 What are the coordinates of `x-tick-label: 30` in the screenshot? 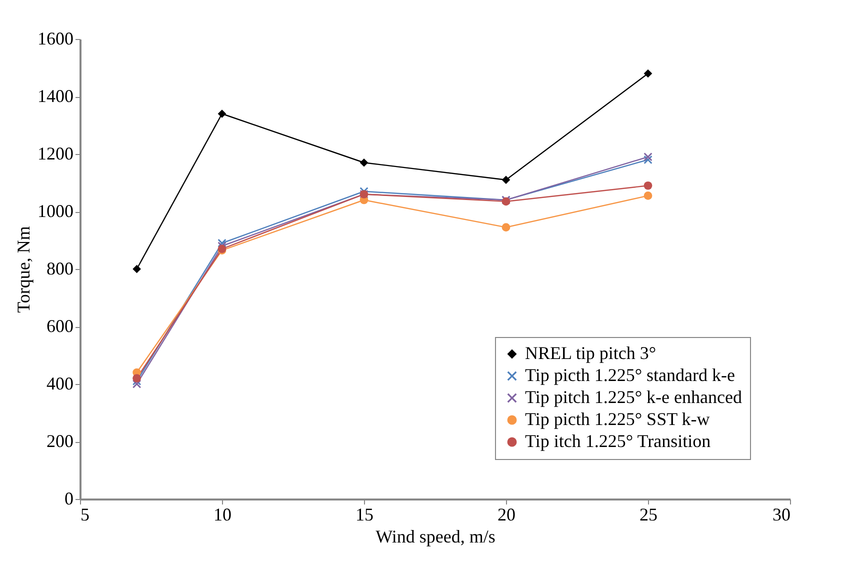 It's located at (781, 514).